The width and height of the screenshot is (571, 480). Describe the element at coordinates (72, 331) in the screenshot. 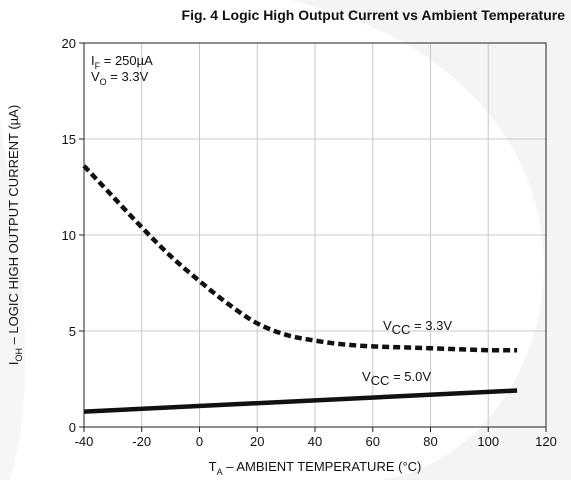

I see `y-tick-label: 5` at that location.